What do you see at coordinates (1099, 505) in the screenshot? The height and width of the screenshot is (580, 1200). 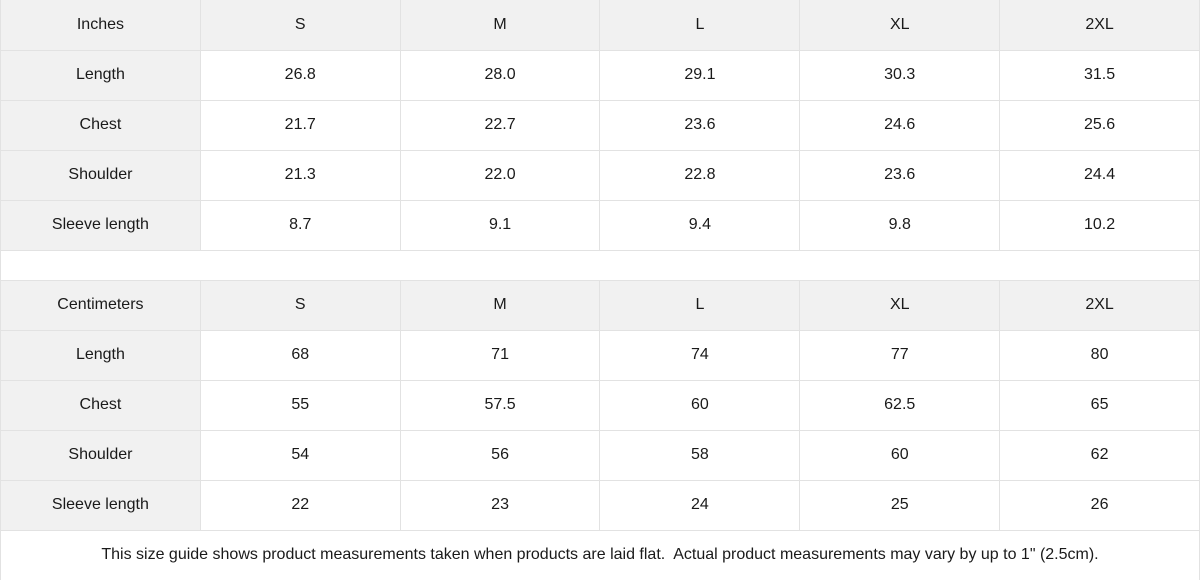 I see `measurement-cell: 26` at bounding box center [1099, 505].